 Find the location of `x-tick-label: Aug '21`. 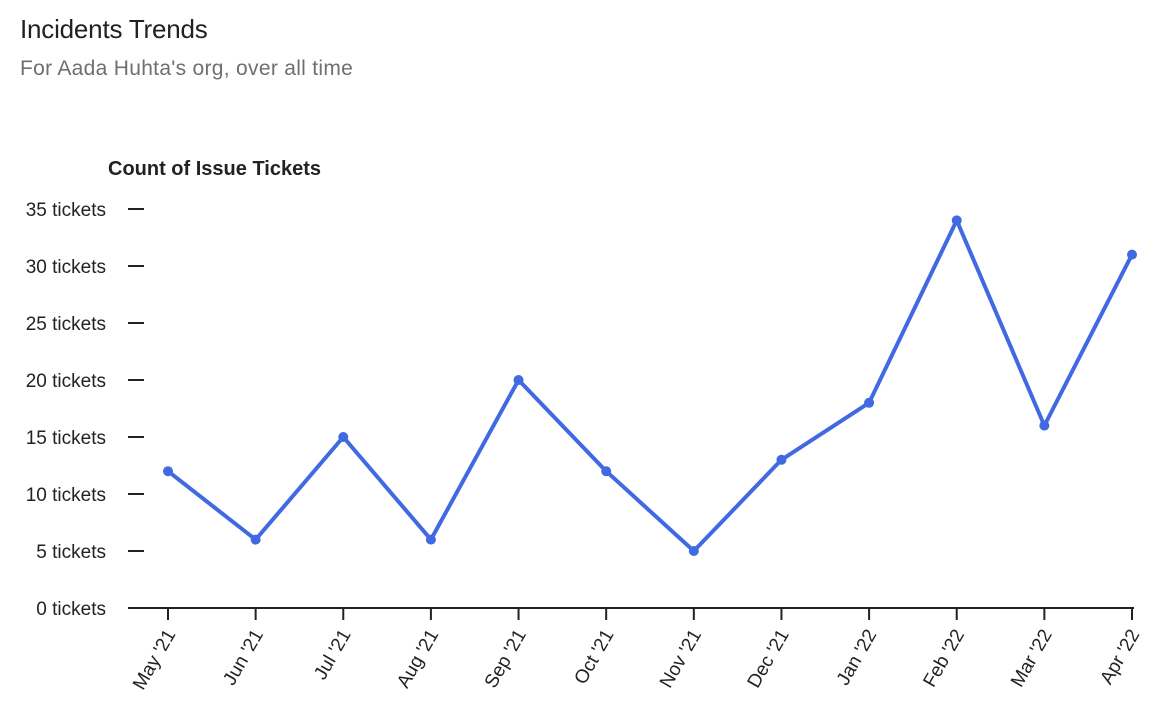

x-tick-label: Aug '21 is located at coordinates (418, 659).